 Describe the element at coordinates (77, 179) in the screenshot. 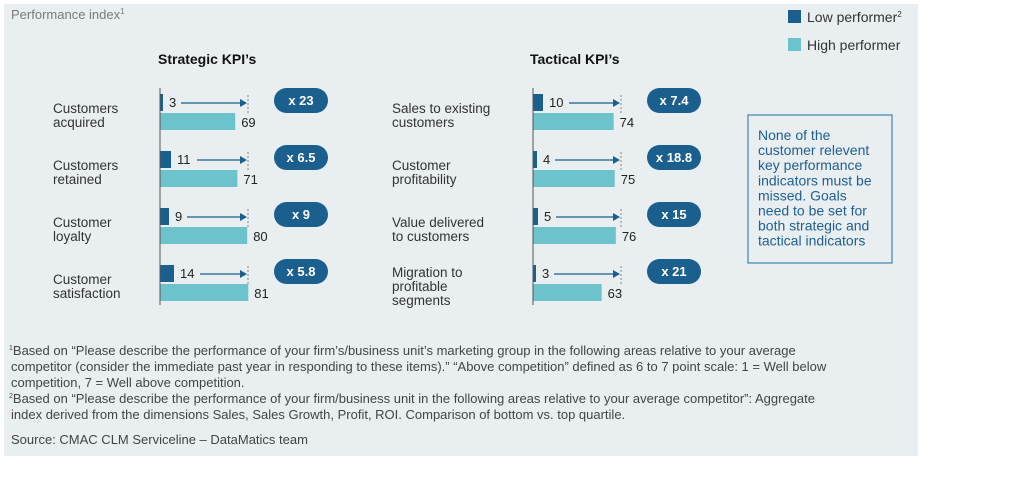

I see `category-label: retained` at that location.